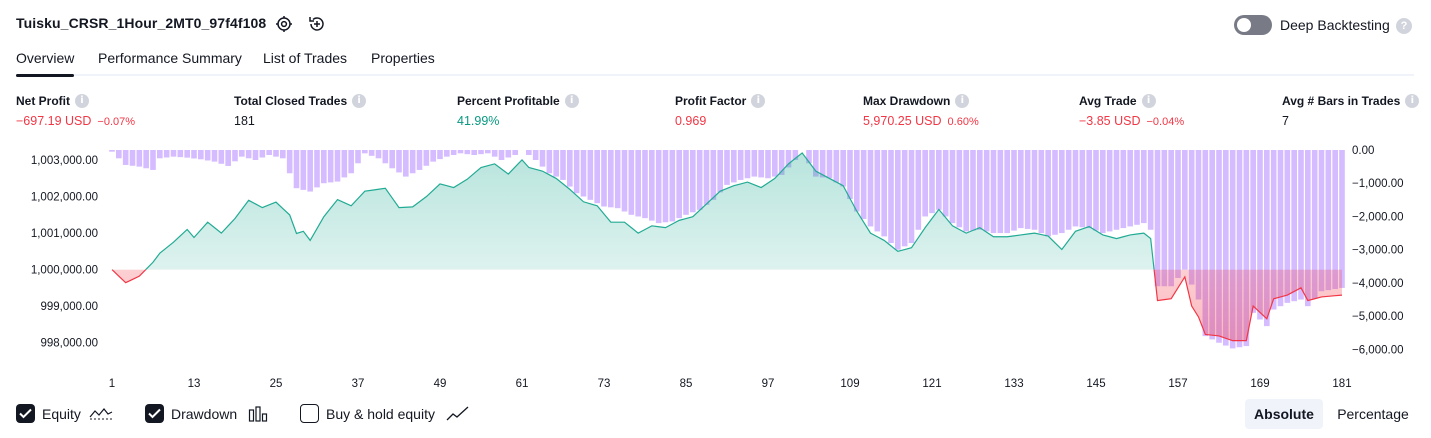 Image resolution: width=1431 pixels, height=438 pixels. Describe the element at coordinates (309, 413) in the screenshot. I see `buyhold-checkbox` at that location.